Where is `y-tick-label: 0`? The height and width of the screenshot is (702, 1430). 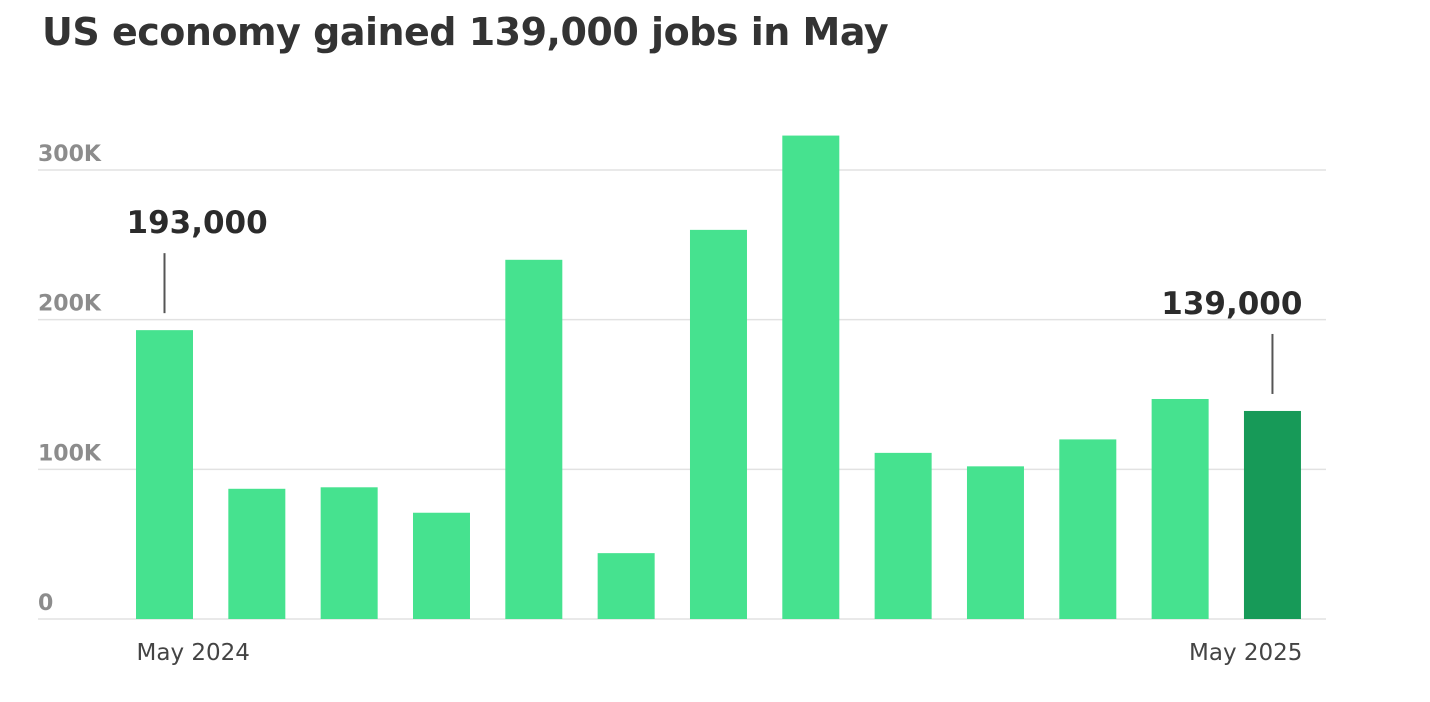
y-tick-label: 0 is located at coordinates (45, 603).